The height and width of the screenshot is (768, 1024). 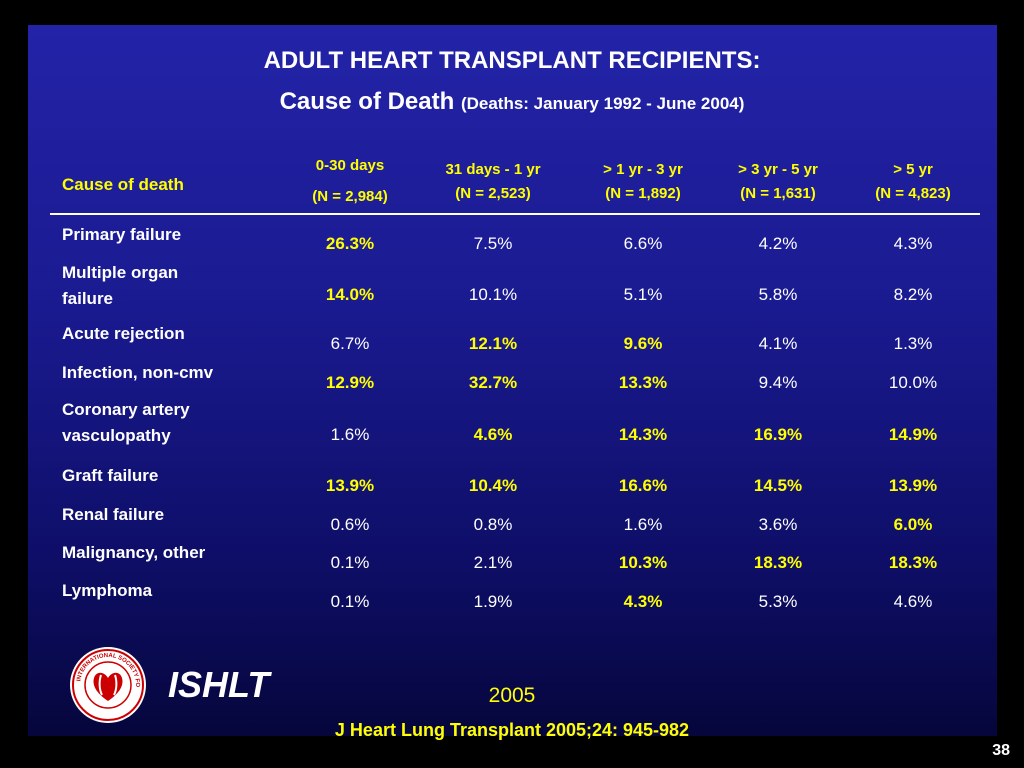 What do you see at coordinates (493, 182) in the screenshot?
I see `header-col-2: 31 days - 1 yr (N = 2,523)` at bounding box center [493, 182].